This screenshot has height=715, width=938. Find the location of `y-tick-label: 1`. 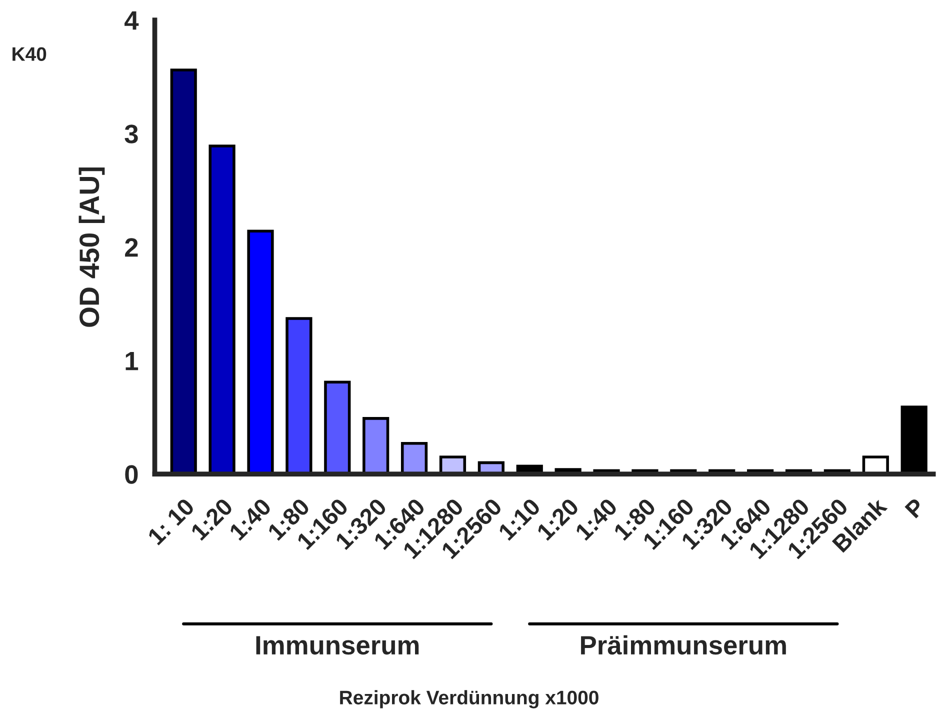

y-tick-label: 1 is located at coordinates (132, 361).